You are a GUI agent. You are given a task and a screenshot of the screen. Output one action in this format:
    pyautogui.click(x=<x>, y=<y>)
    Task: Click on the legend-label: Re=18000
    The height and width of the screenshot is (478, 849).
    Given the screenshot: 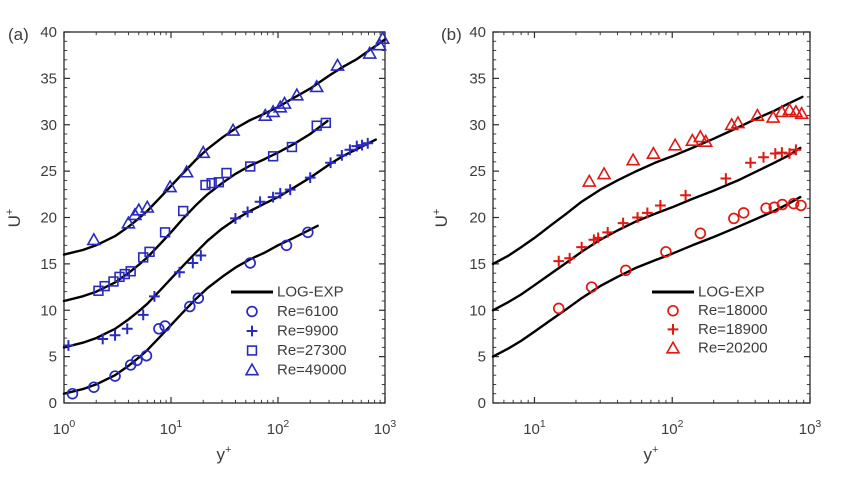 What is the action you would take?
    pyautogui.click(x=733, y=310)
    